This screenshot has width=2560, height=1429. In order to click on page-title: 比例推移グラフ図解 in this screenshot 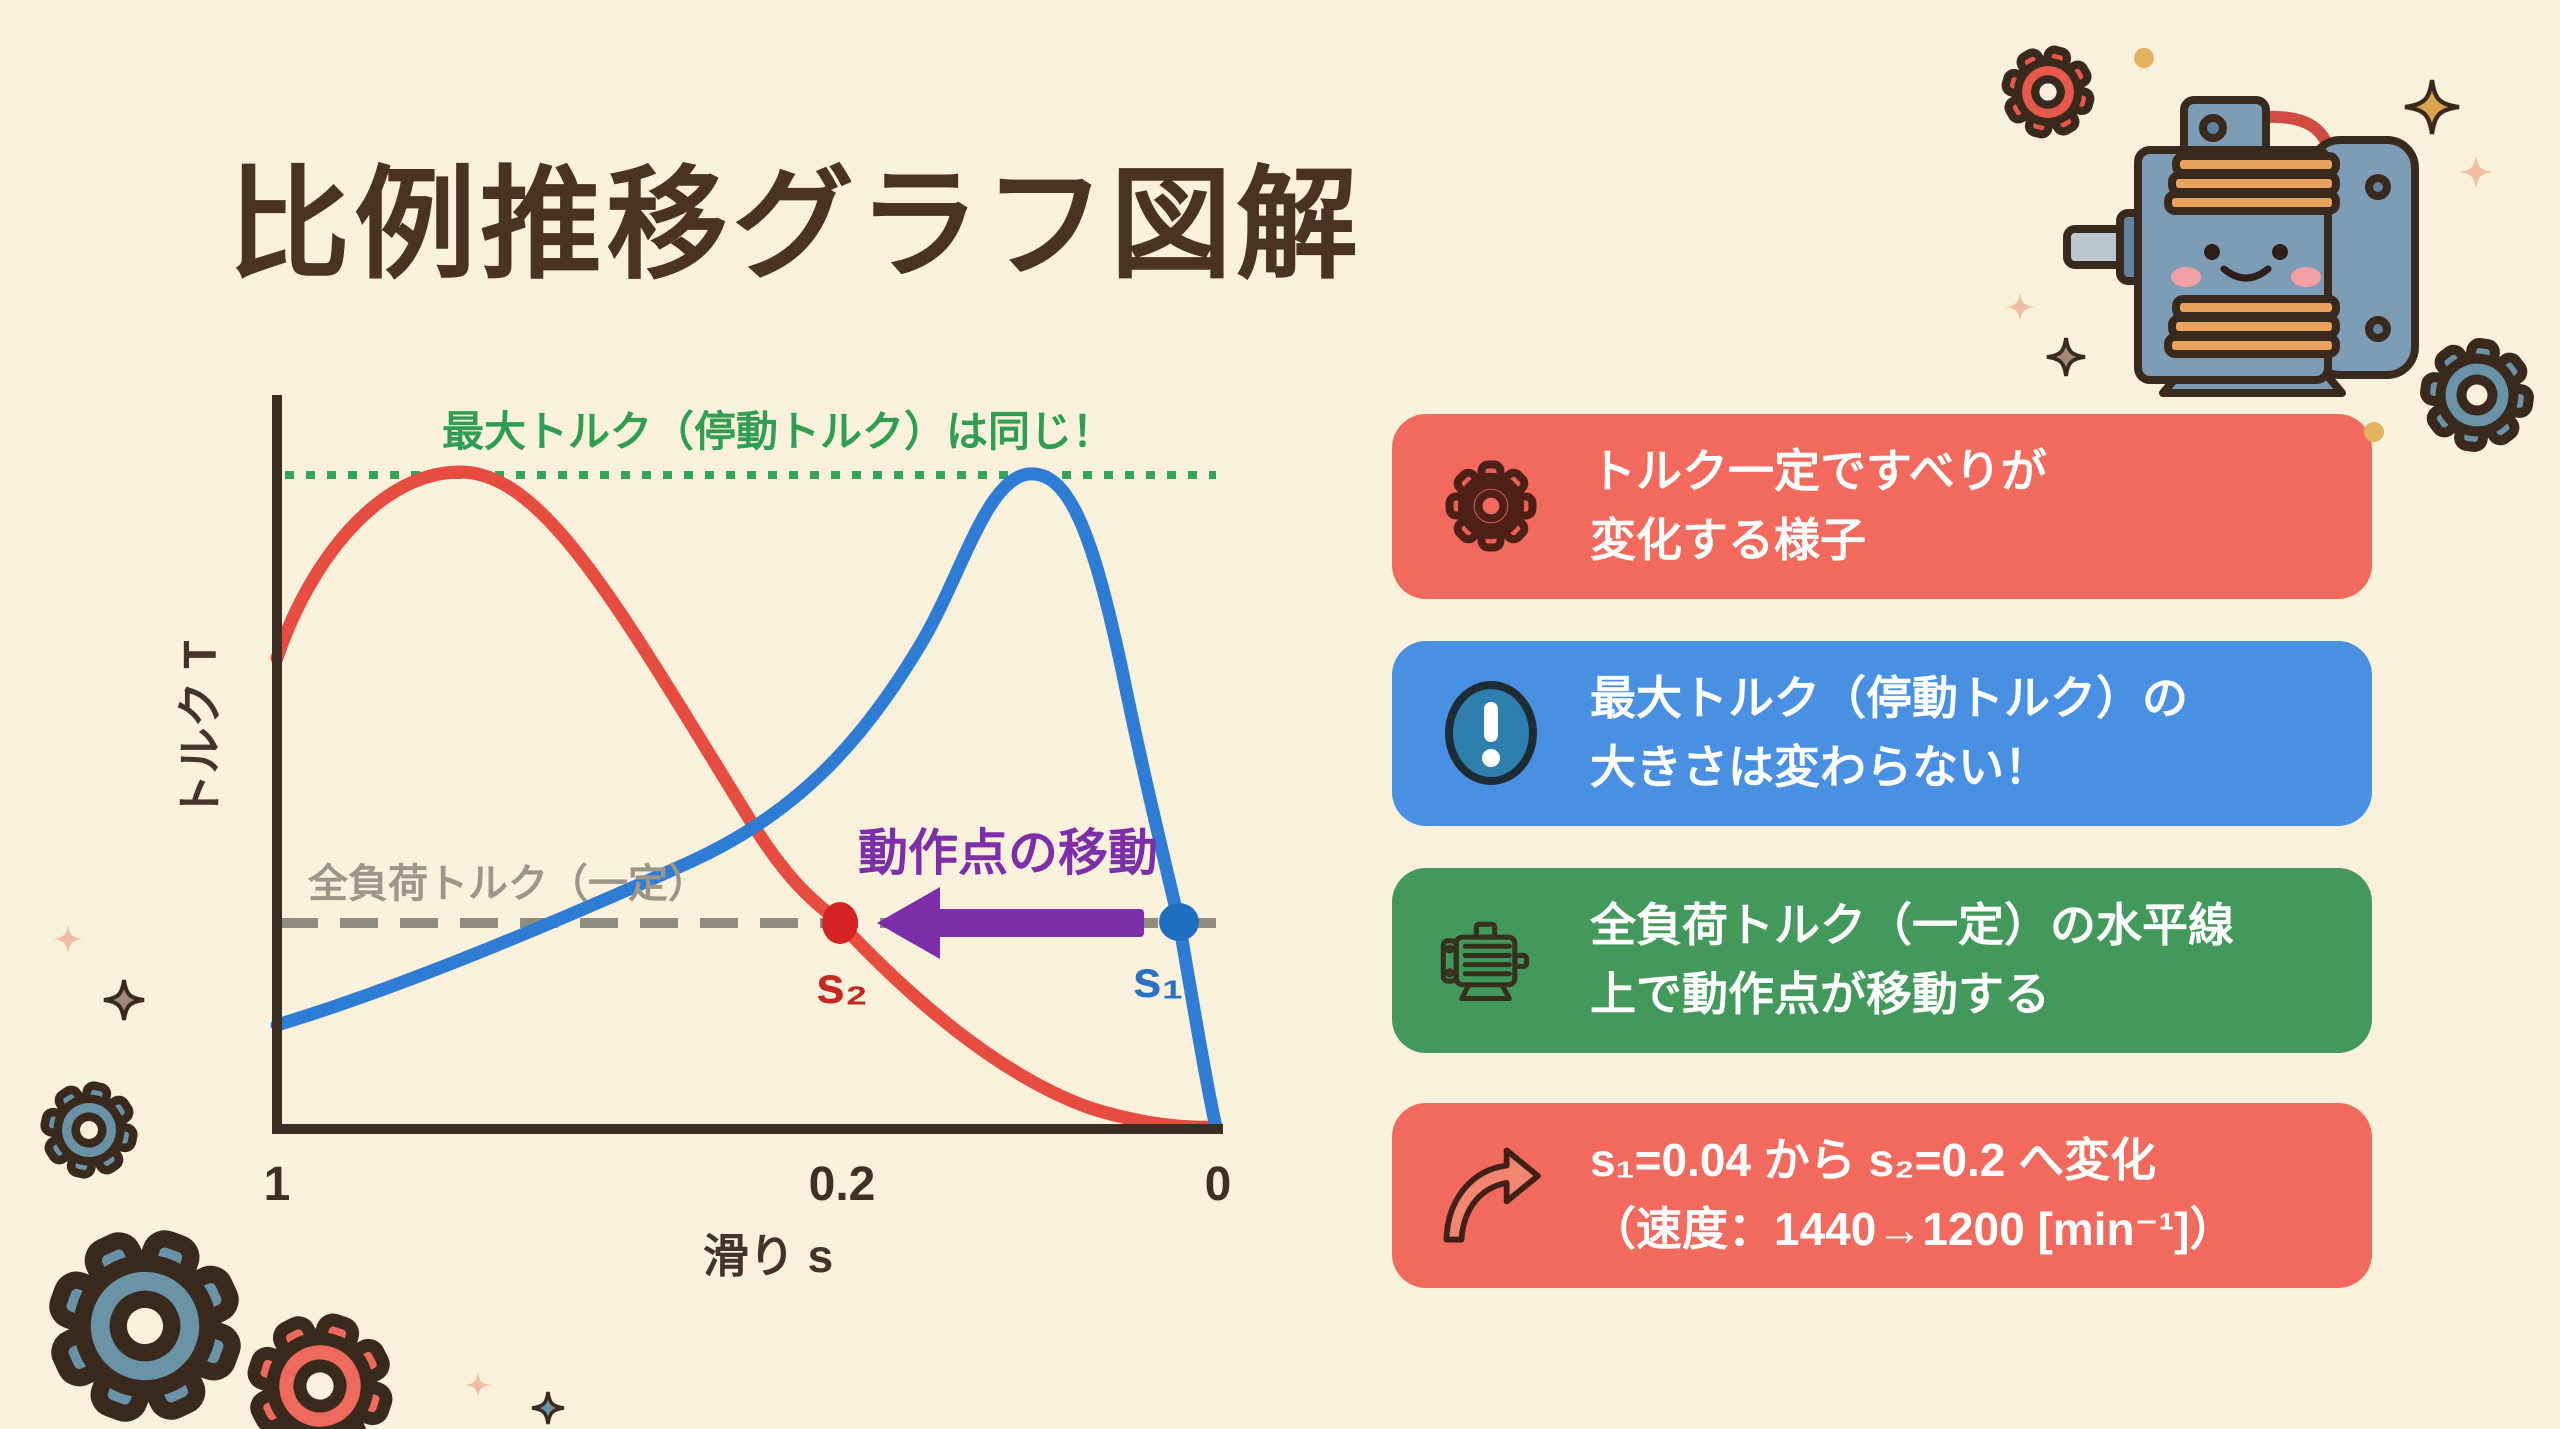, I will do `click(795, 225)`.